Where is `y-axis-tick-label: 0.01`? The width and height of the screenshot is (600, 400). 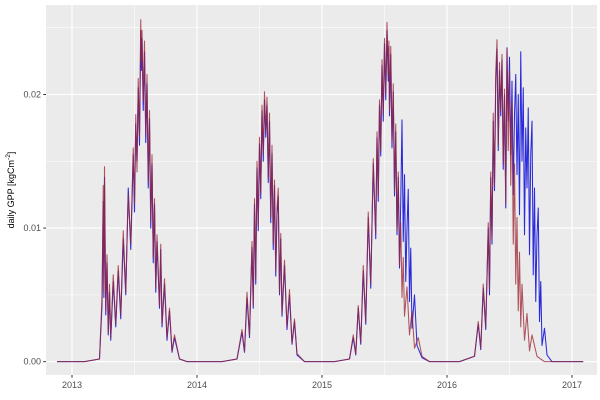
y-axis-tick-label: 0.01 is located at coordinates (32, 228).